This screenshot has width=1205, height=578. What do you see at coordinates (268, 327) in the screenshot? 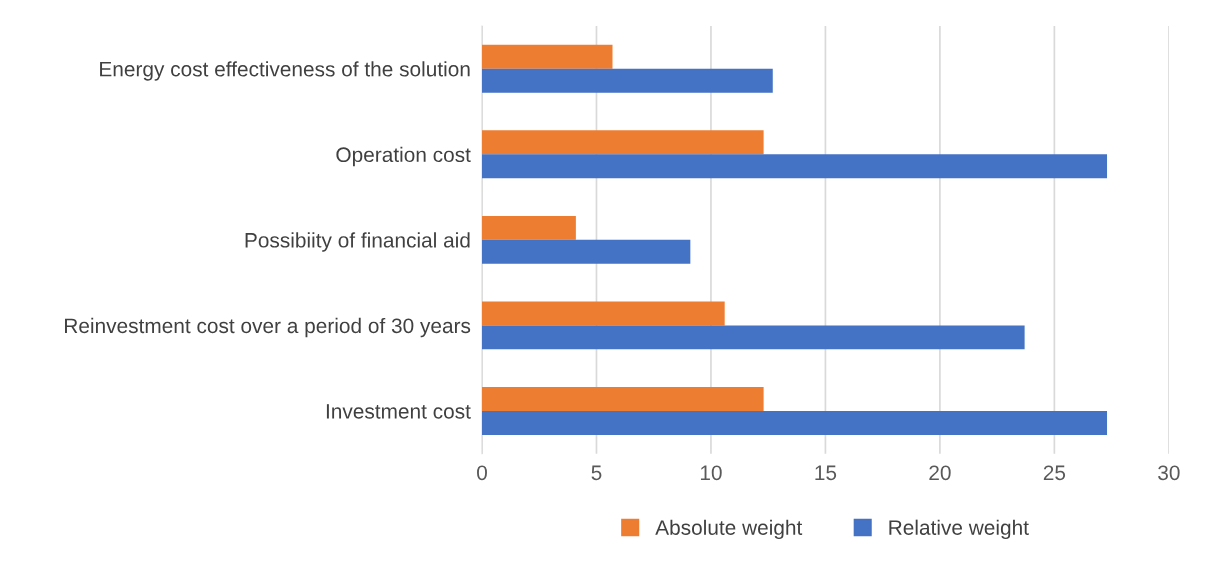
I see `y-tick-label: Reinvestment cost over a period of 30 years` at bounding box center [268, 327].